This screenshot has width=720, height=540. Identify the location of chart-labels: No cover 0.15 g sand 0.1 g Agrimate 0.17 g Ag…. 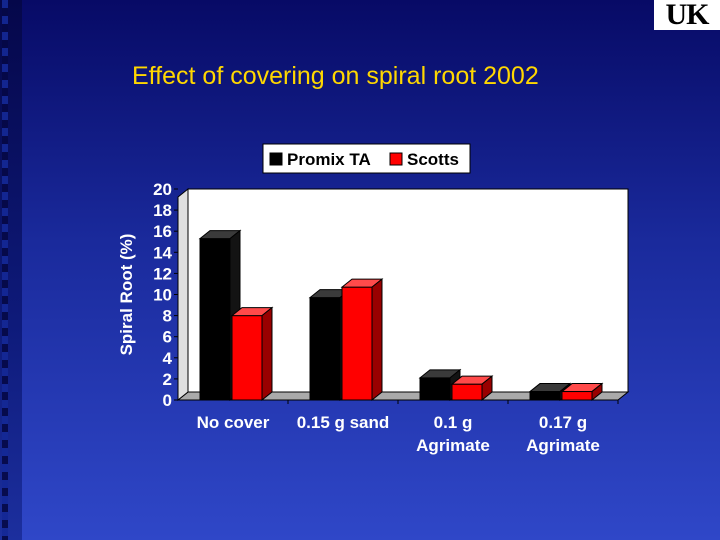
(398, 434).